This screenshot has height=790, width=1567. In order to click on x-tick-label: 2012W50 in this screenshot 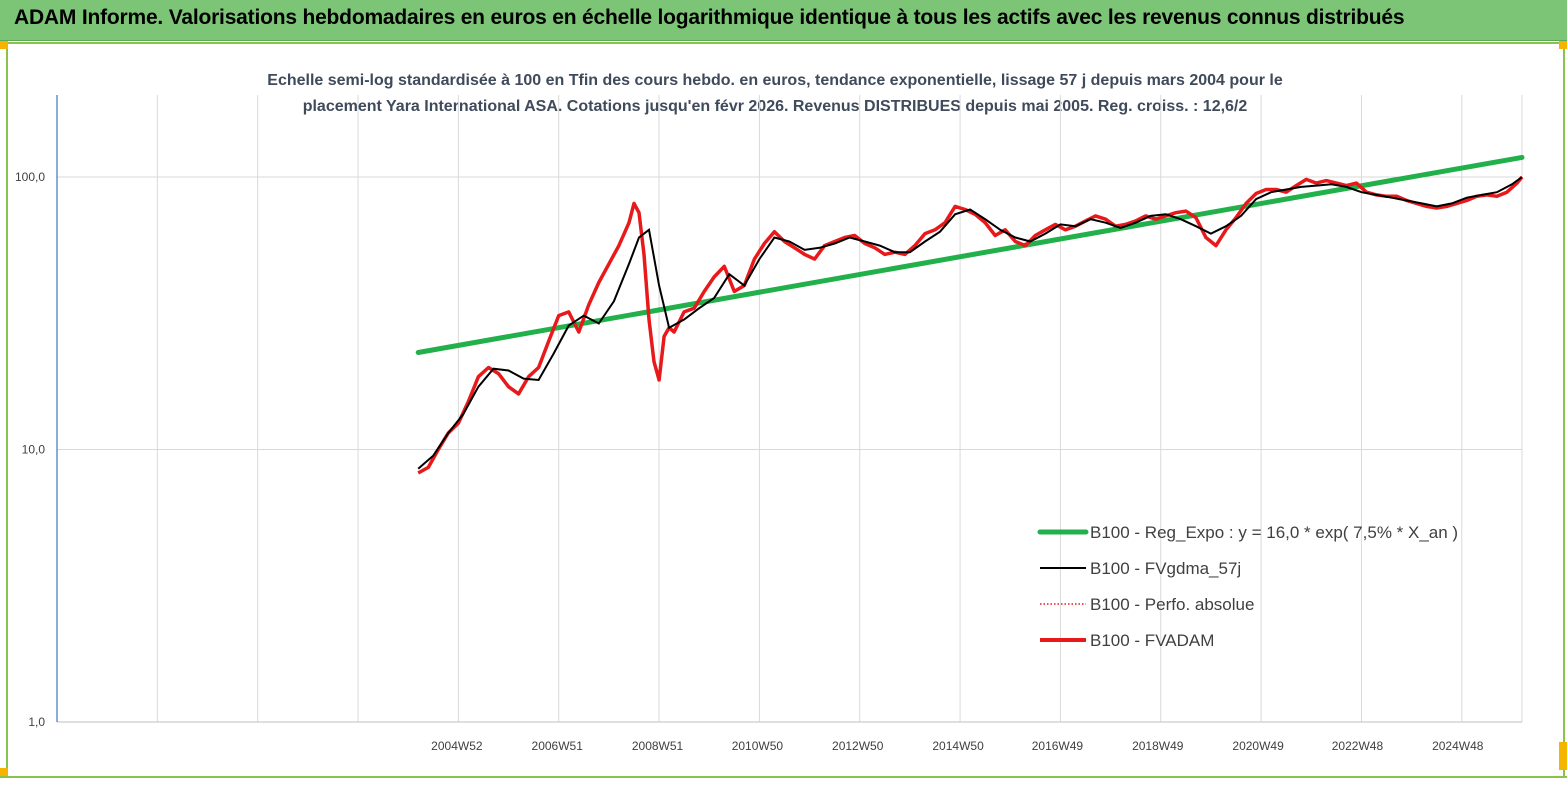, I will do `click(858, 746)`.